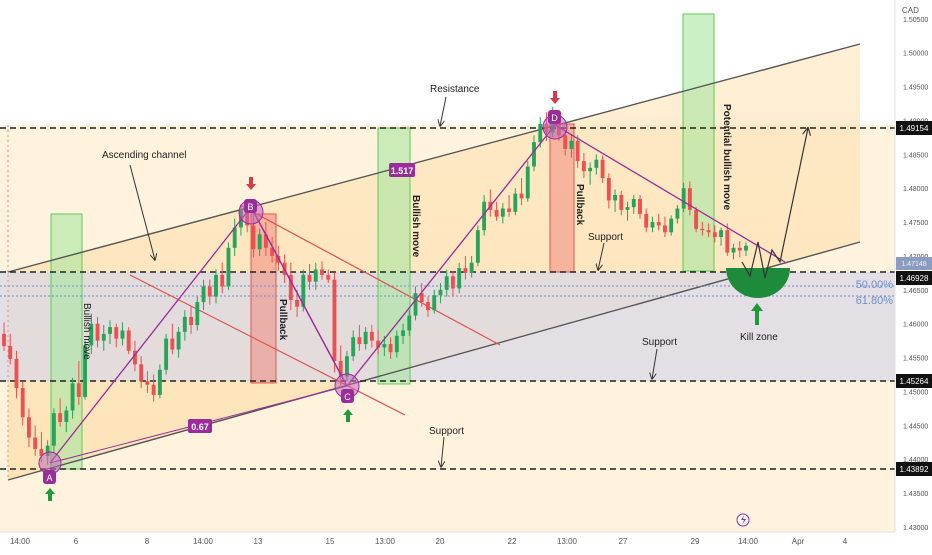  Describe the element at coordinates (200, 426) in the screenshot. I see `ratio-tag-067: 0.67` at that location.